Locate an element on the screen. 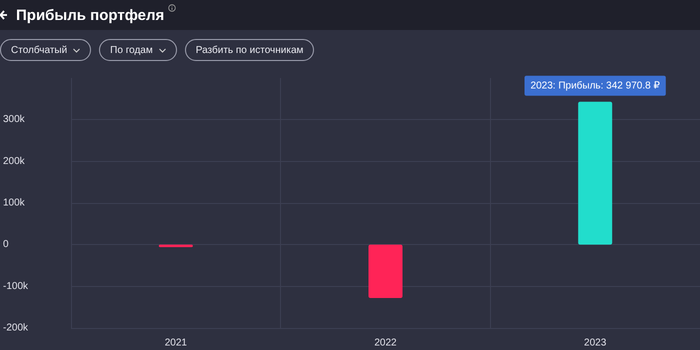  y-tick-label: 300k is located at coordinates (14, 120).